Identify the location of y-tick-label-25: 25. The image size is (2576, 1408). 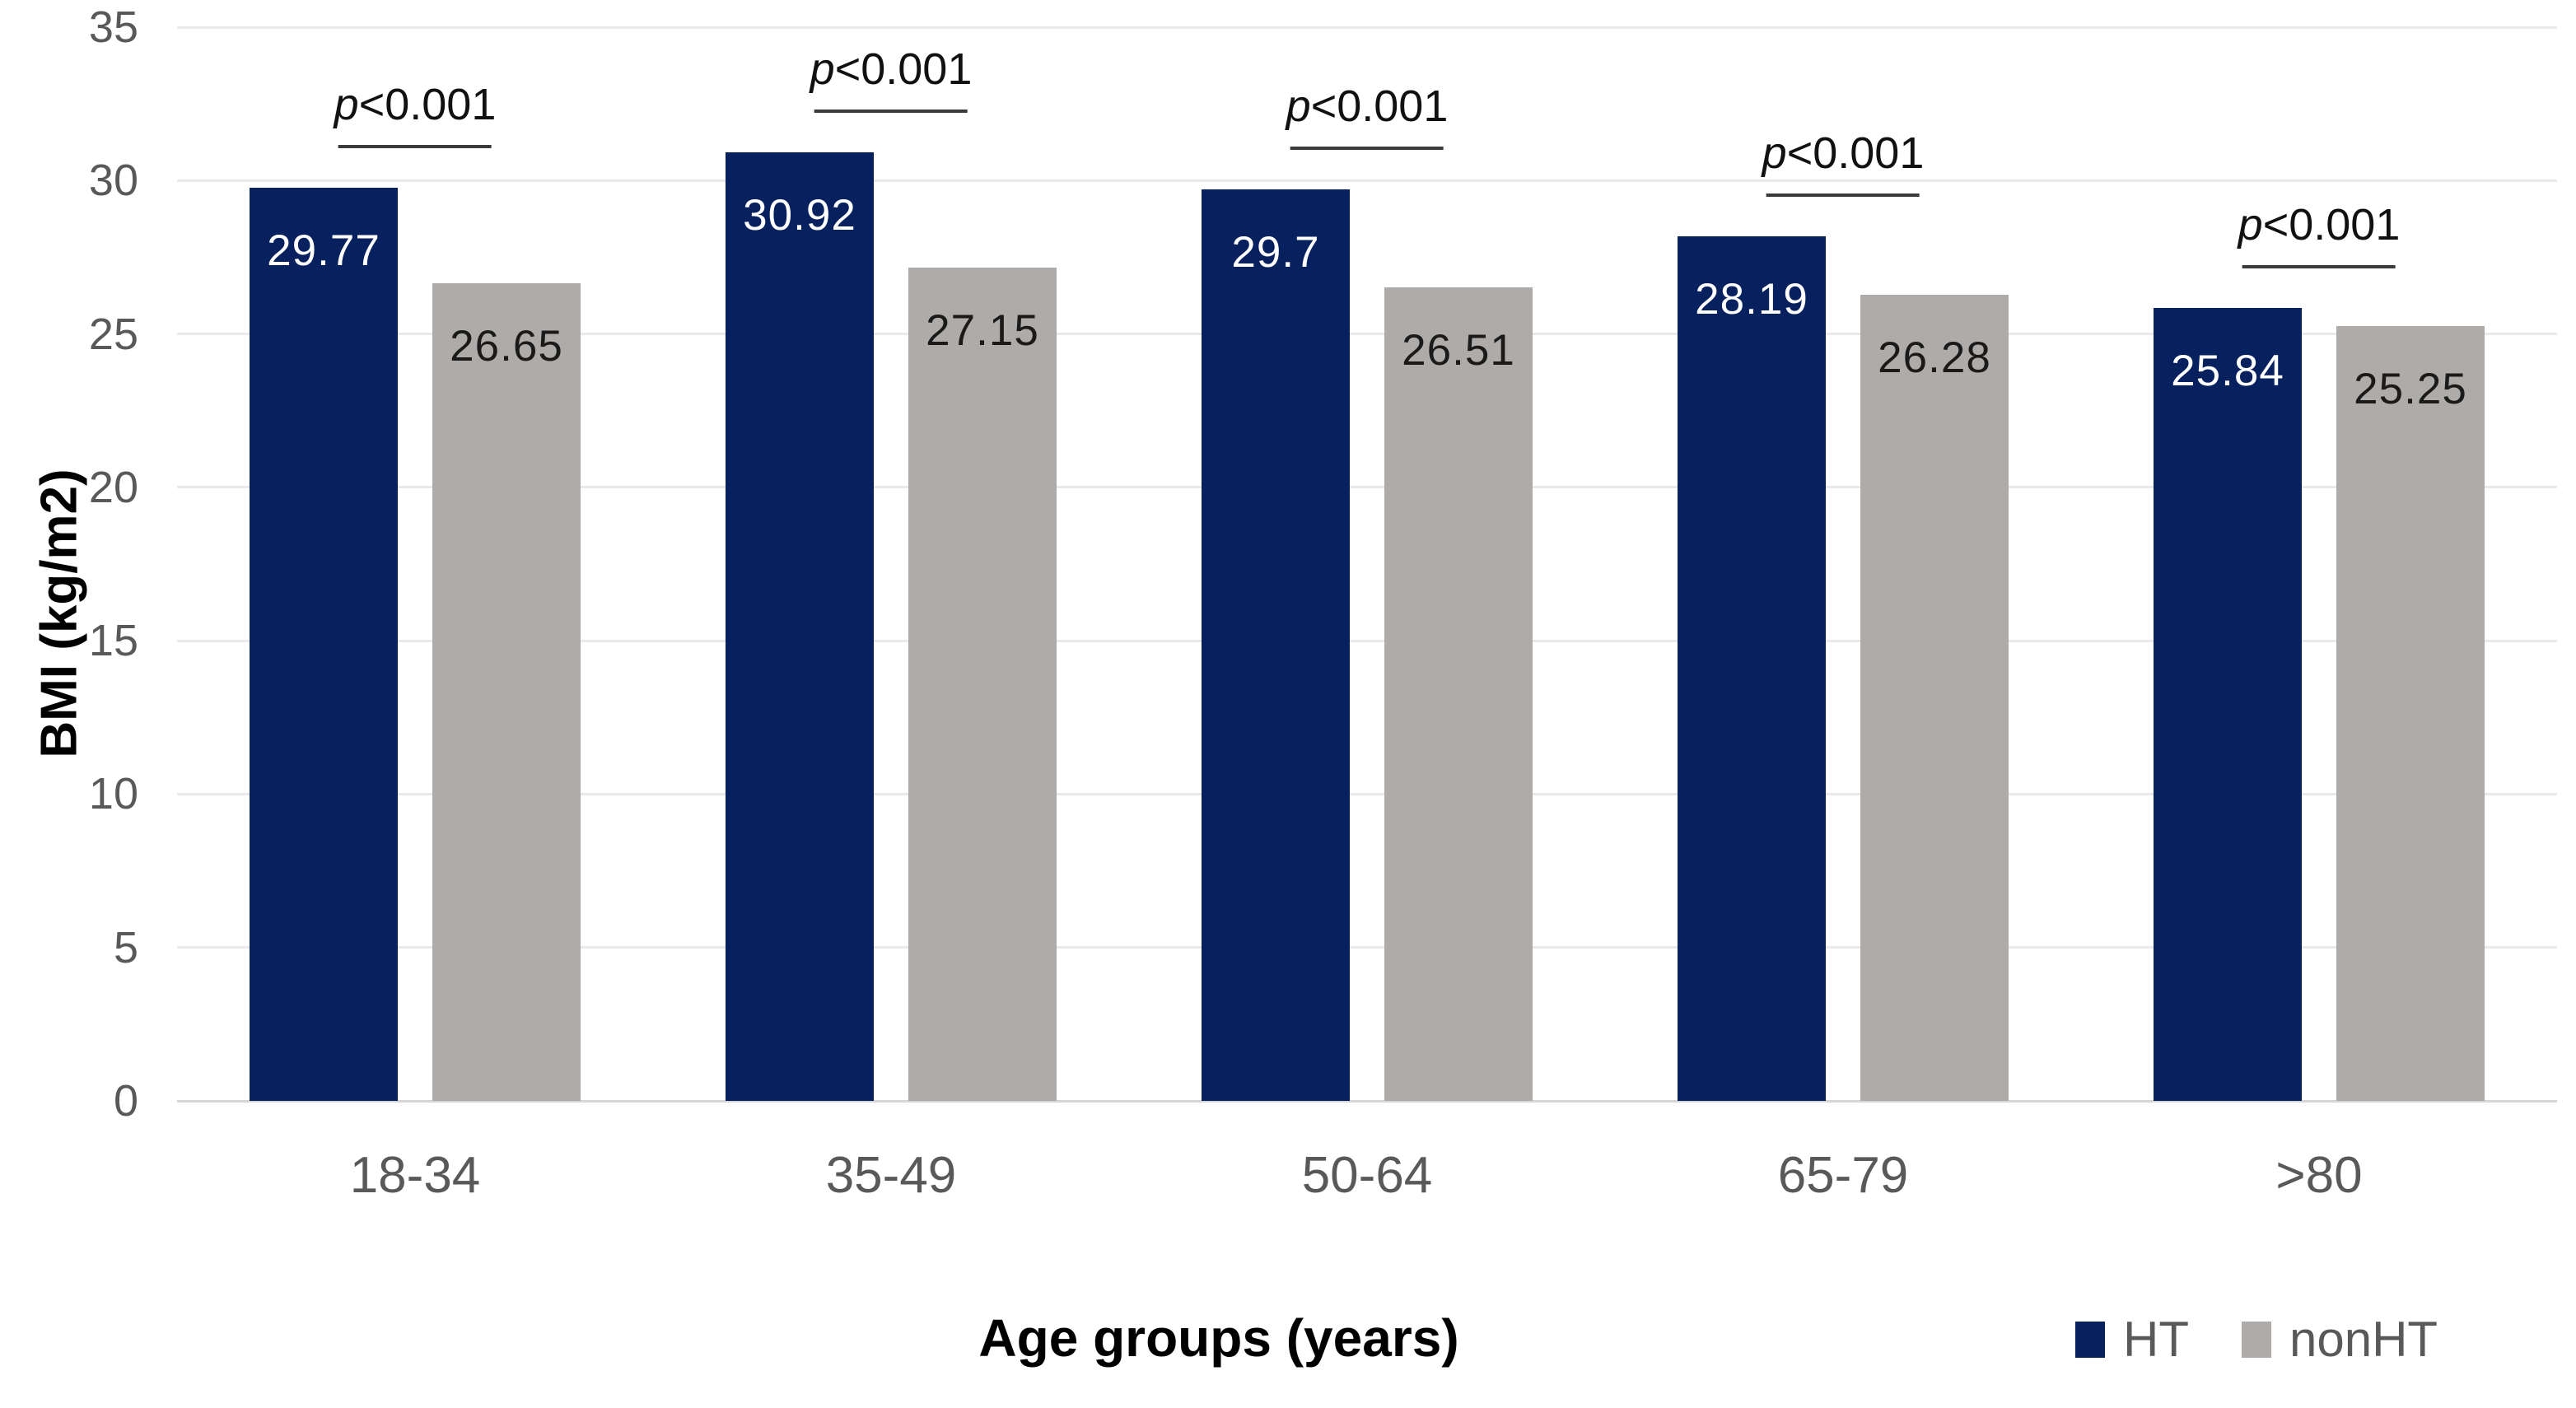
(113, 334).